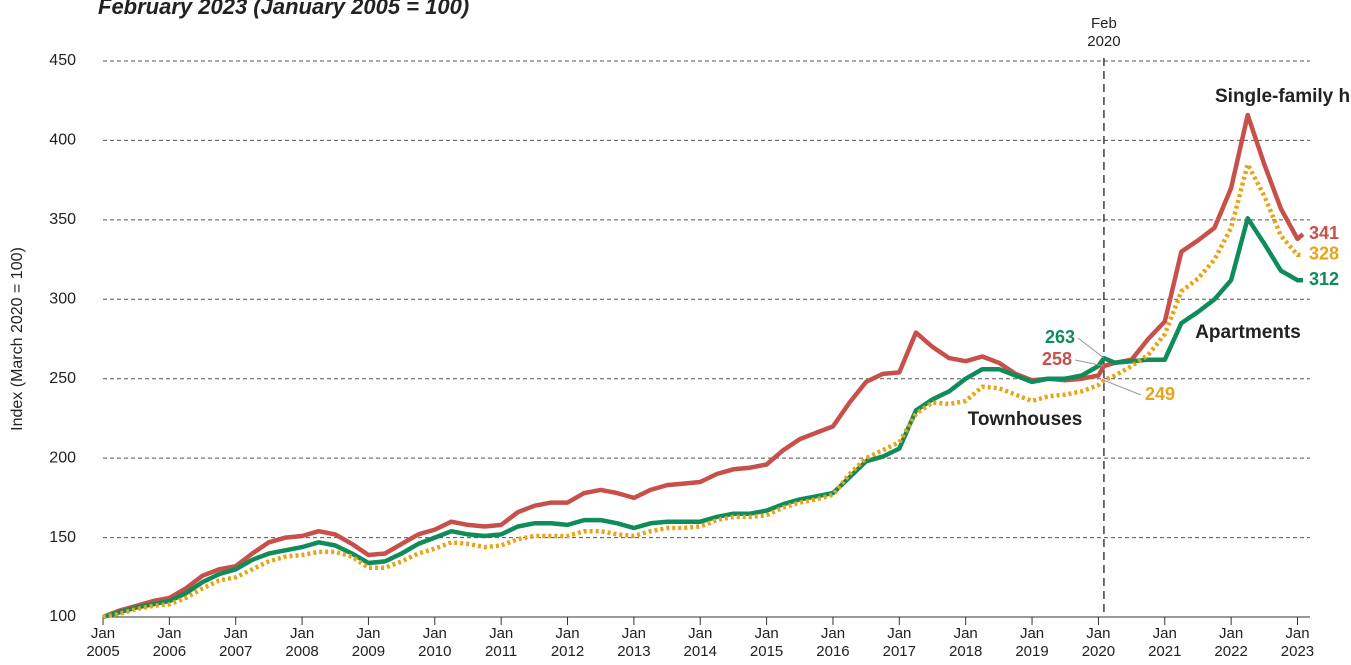  Describe the element at coordinates (103, 642) in the screenshot. I see `x-tick-label: Jan 2005` at that location.